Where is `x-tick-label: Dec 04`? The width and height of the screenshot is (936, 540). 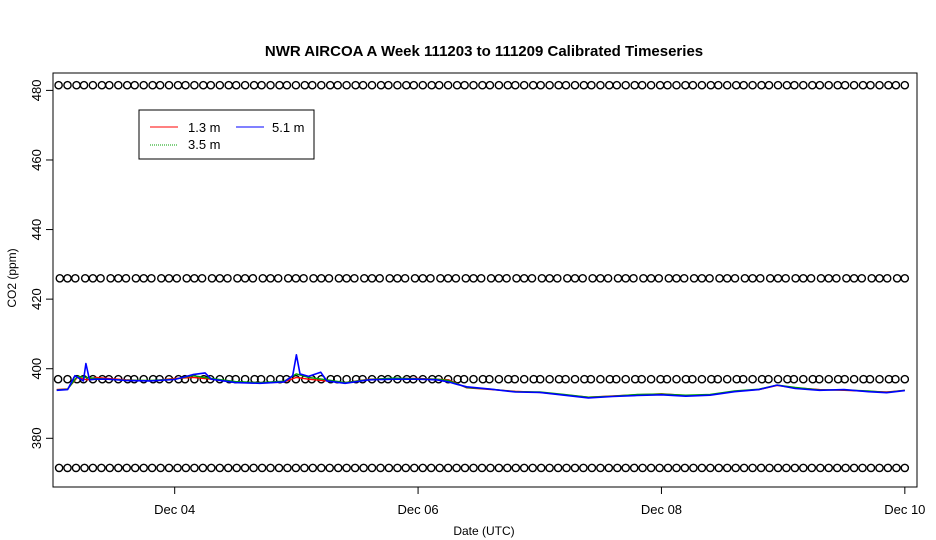
x-tick-label: Dec 04 is located at coordinates (174, 509).